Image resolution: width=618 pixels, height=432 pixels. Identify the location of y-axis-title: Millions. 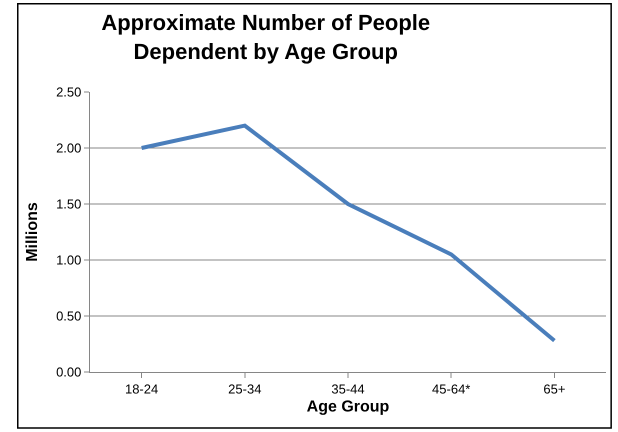
(32, 232).